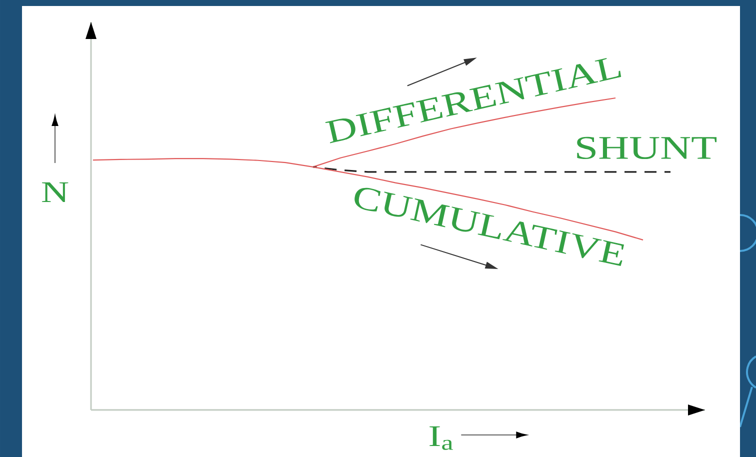 The image size is (756, 457). Describe the element at coordinates (55, 192) in the screenshot. I see `y-axis-title: N` at that location.